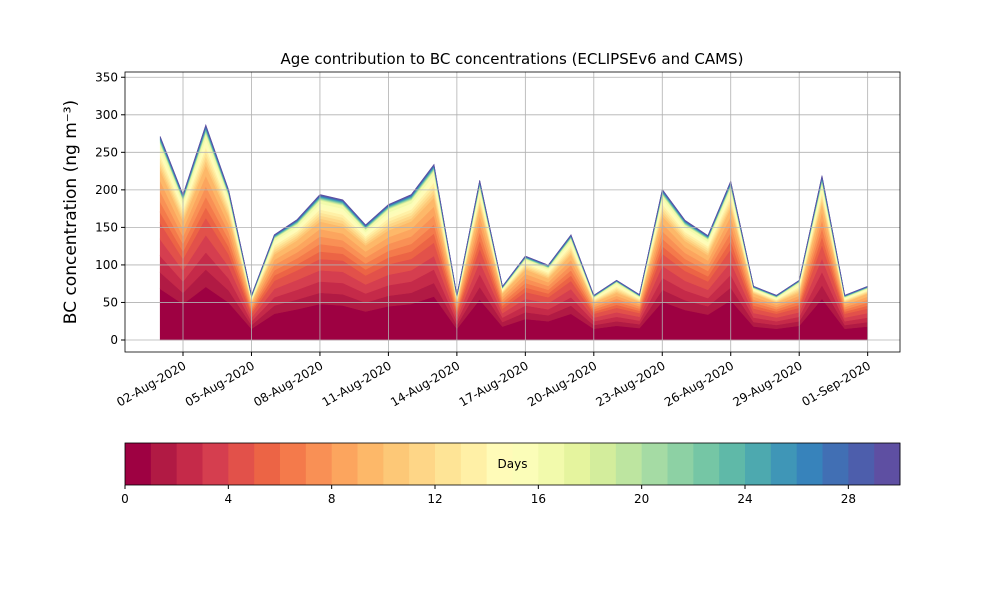 The height and width of the screenshot is (600, 1000). Describe the element at coordinates (641, 499) in the screenshot. I see `colorbar-tick-label: 20` at that location.